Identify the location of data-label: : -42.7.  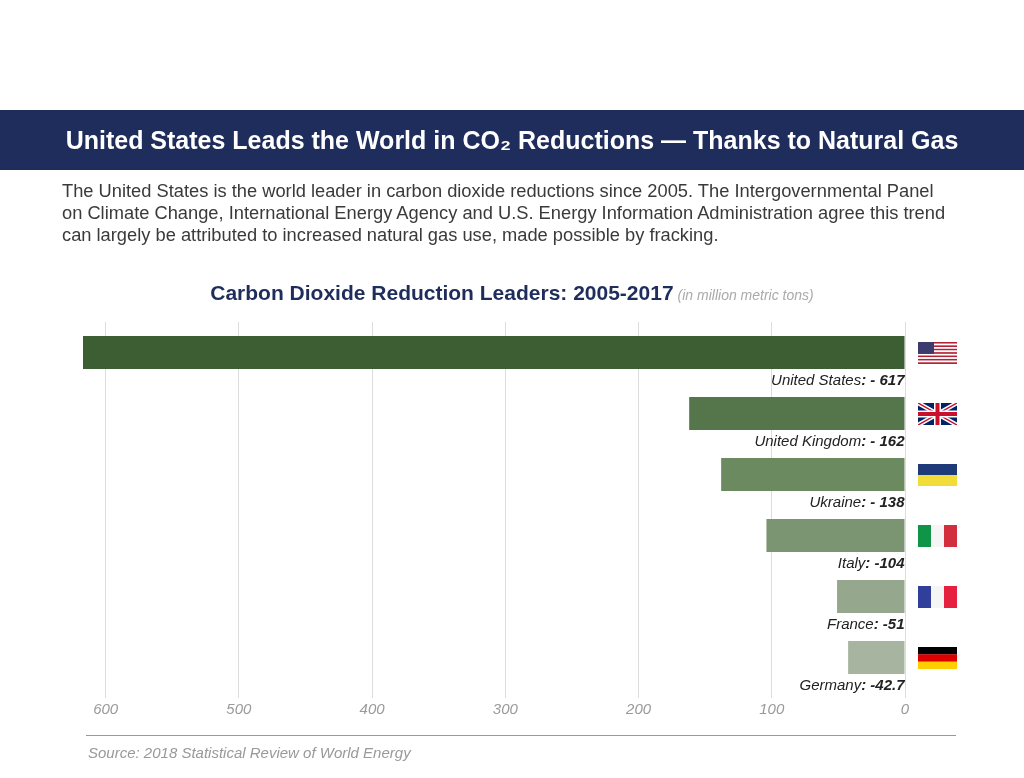
(883, 684).